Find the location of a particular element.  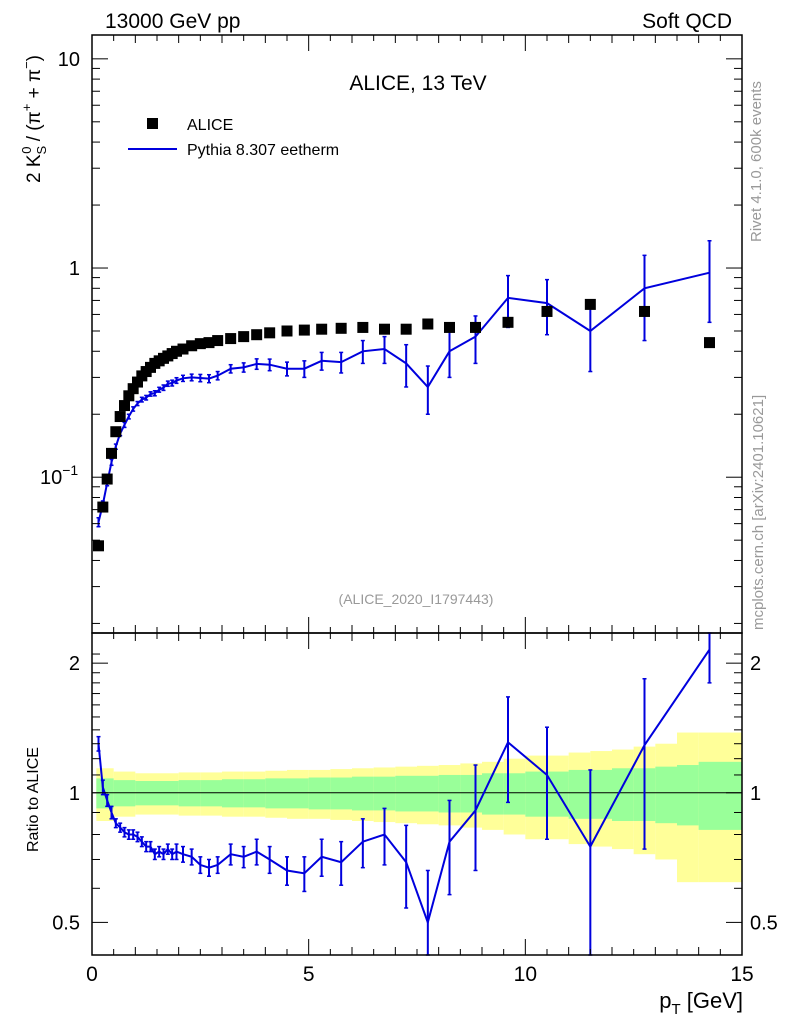

xtick-label: 5 is located at coordinates (309, 974).